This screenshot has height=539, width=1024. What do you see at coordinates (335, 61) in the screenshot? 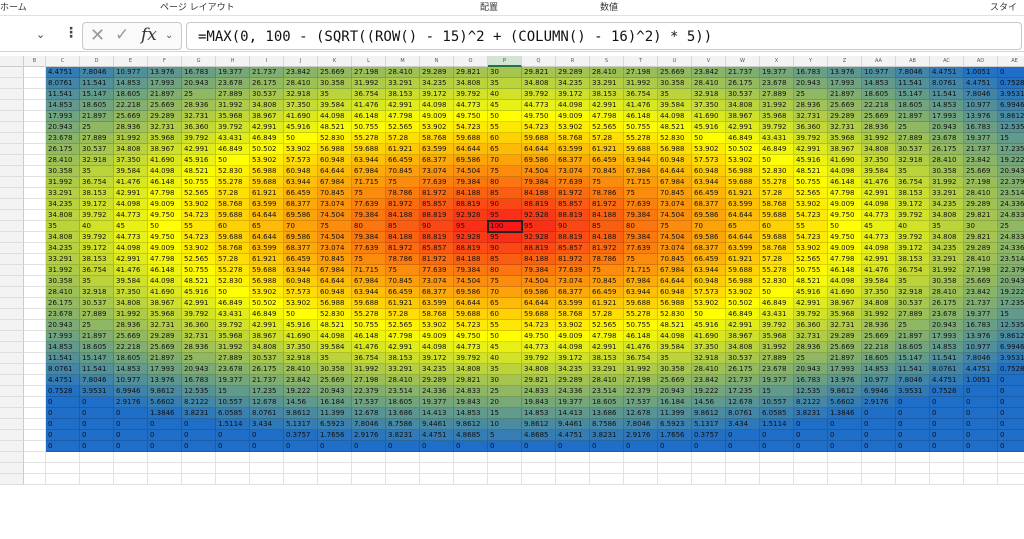
I see `column-header-k: K` at bounding box center [335, 61].